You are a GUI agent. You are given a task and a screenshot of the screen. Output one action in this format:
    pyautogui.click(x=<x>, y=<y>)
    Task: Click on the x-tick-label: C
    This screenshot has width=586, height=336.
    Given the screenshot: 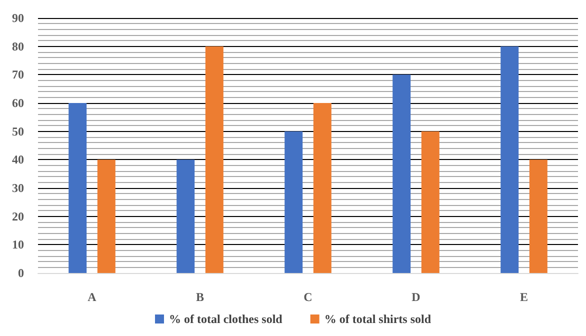 What is the action you would take?
    pyautogui.click(x=308, y=297)
    